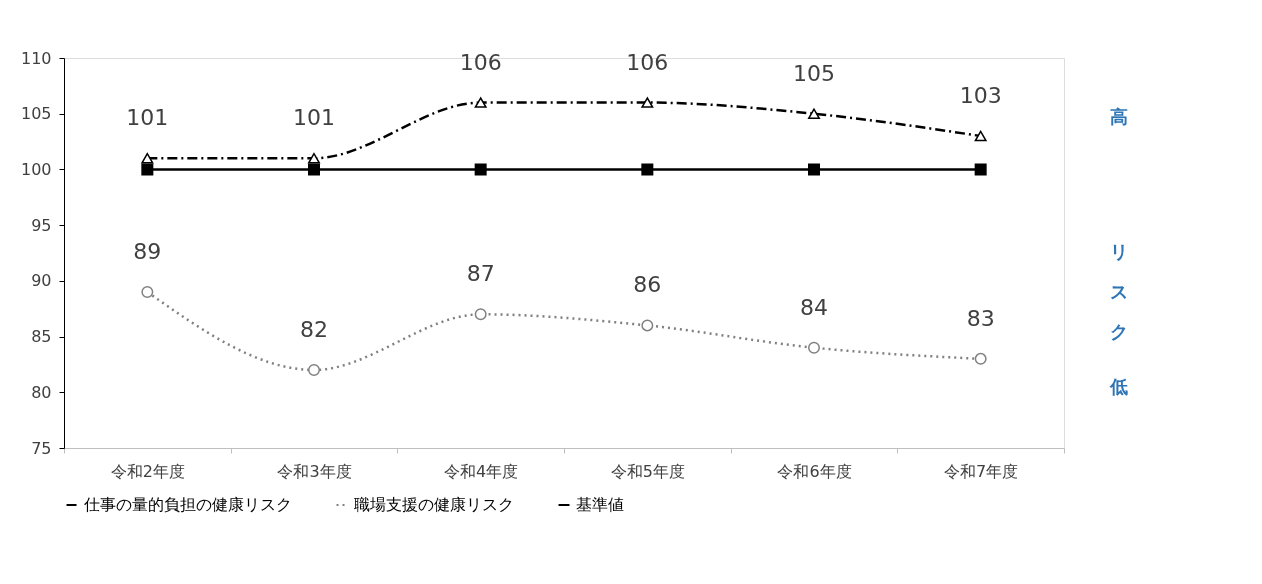 Image resolution: width=1262 pixels, height=584 pixels. I want to click on x-tick-label: 令和3年度, so click(314, 471).